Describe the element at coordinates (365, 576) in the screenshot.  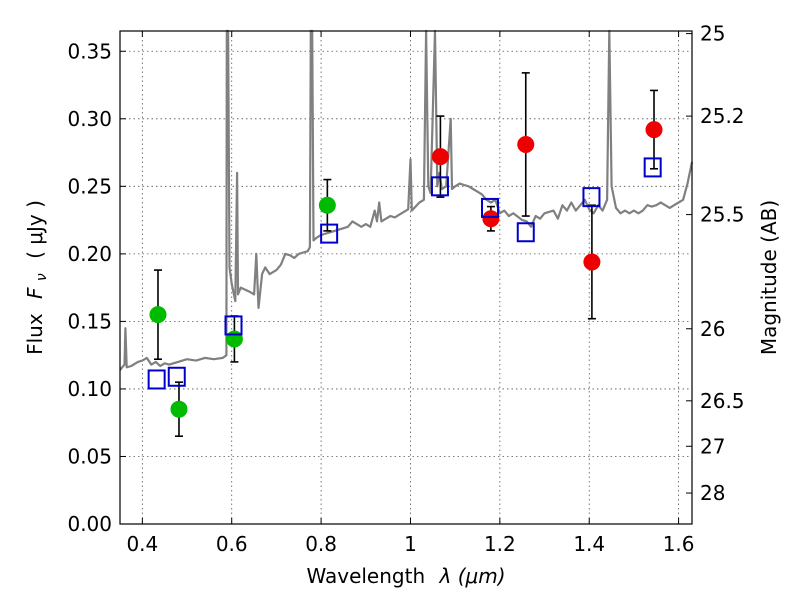
I see `x-axis-label-text: Wavelength` at that location.